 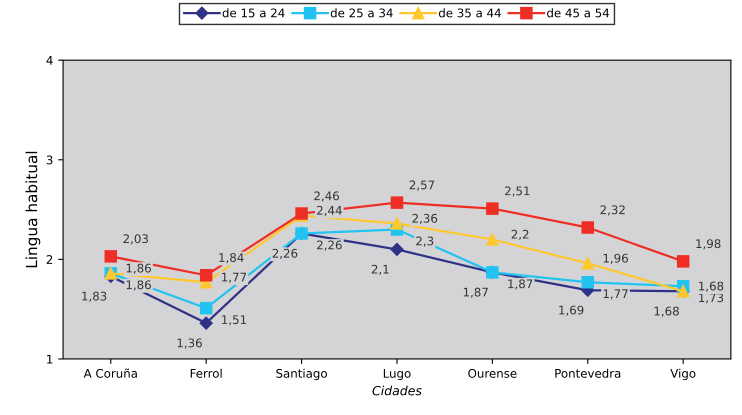 What do you see at coordinates (616, 259) in the screenshot?
I see `data-label: 1,96` at bounding box center [616, 259].